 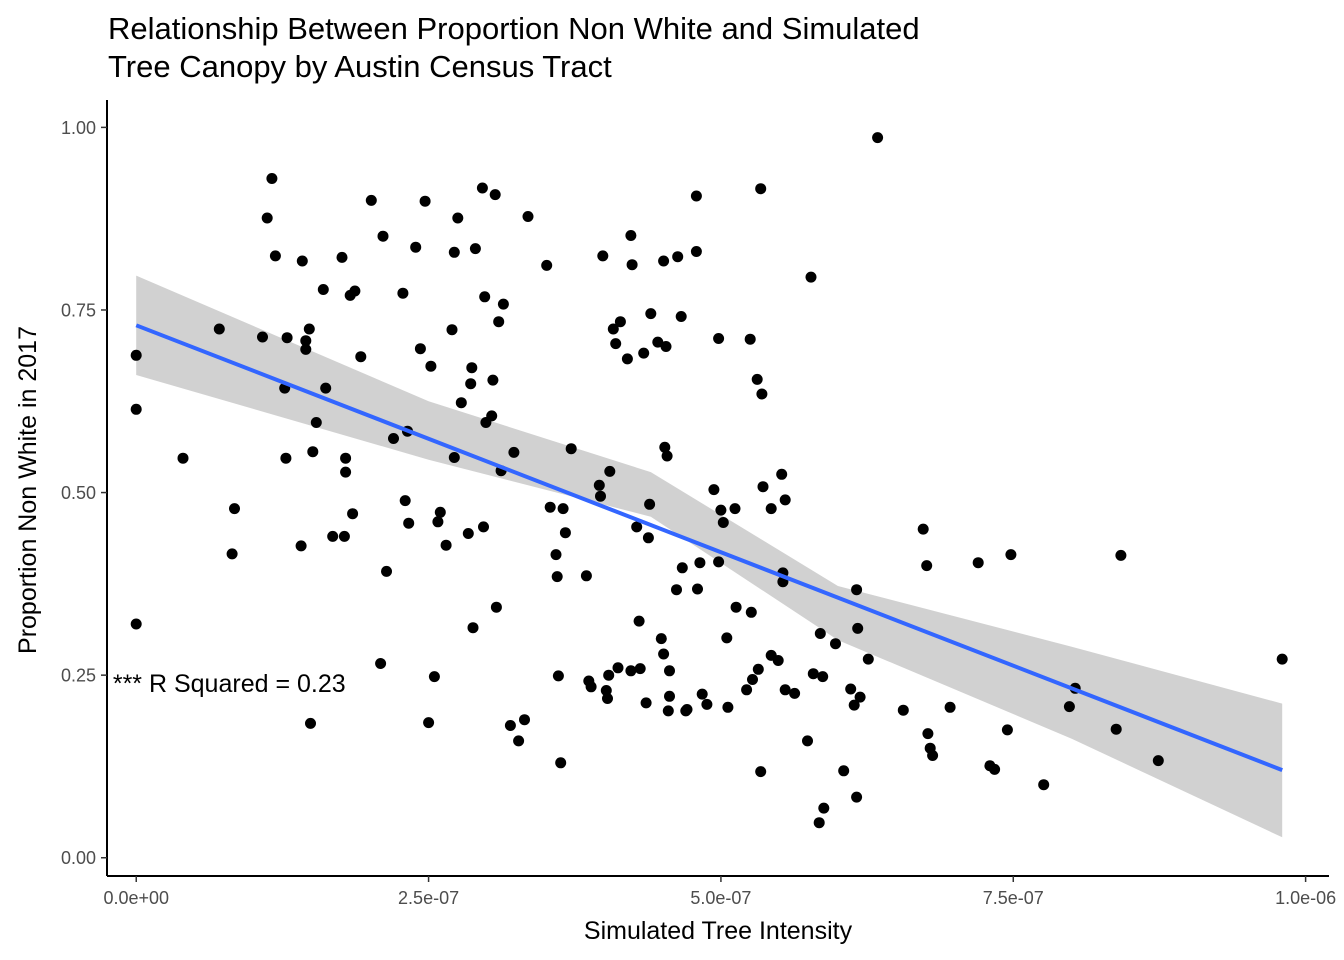 I want to click on x-tick-label-2: 5.0e-07, so click(x=720, y=898).